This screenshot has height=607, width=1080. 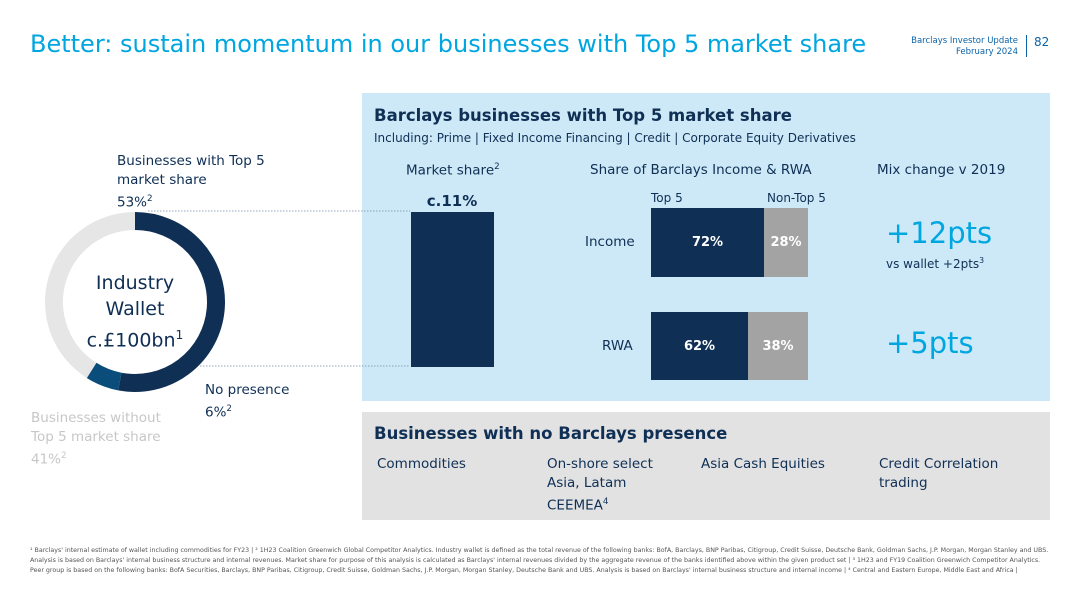 What do you see at coordinates (778, 346) in the screenshot?
I see `rwa-non-top5-bar: 38%` at bounding box center [778, 346].